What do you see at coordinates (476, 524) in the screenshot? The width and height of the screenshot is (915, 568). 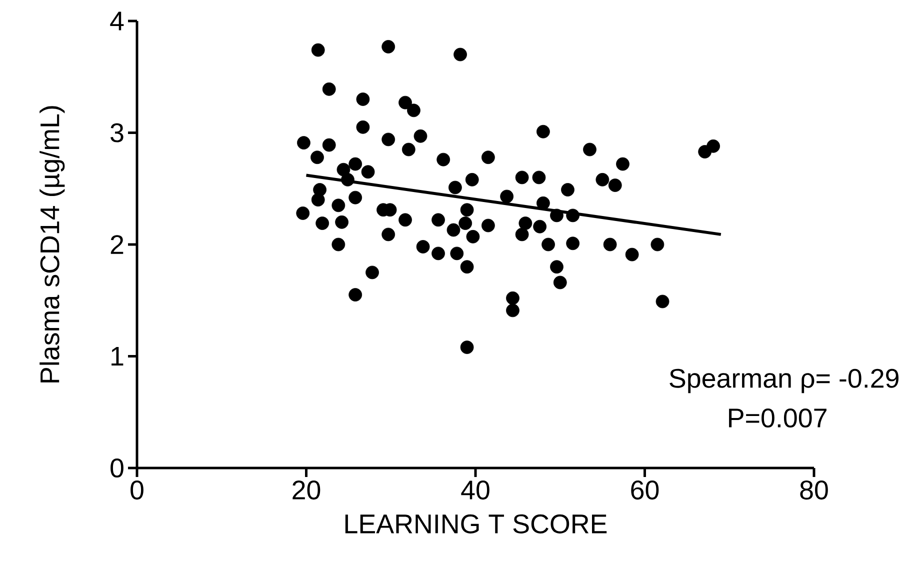 I see `x-axis-title: LEARNING T SCORE` at bounding box center [476, 524].